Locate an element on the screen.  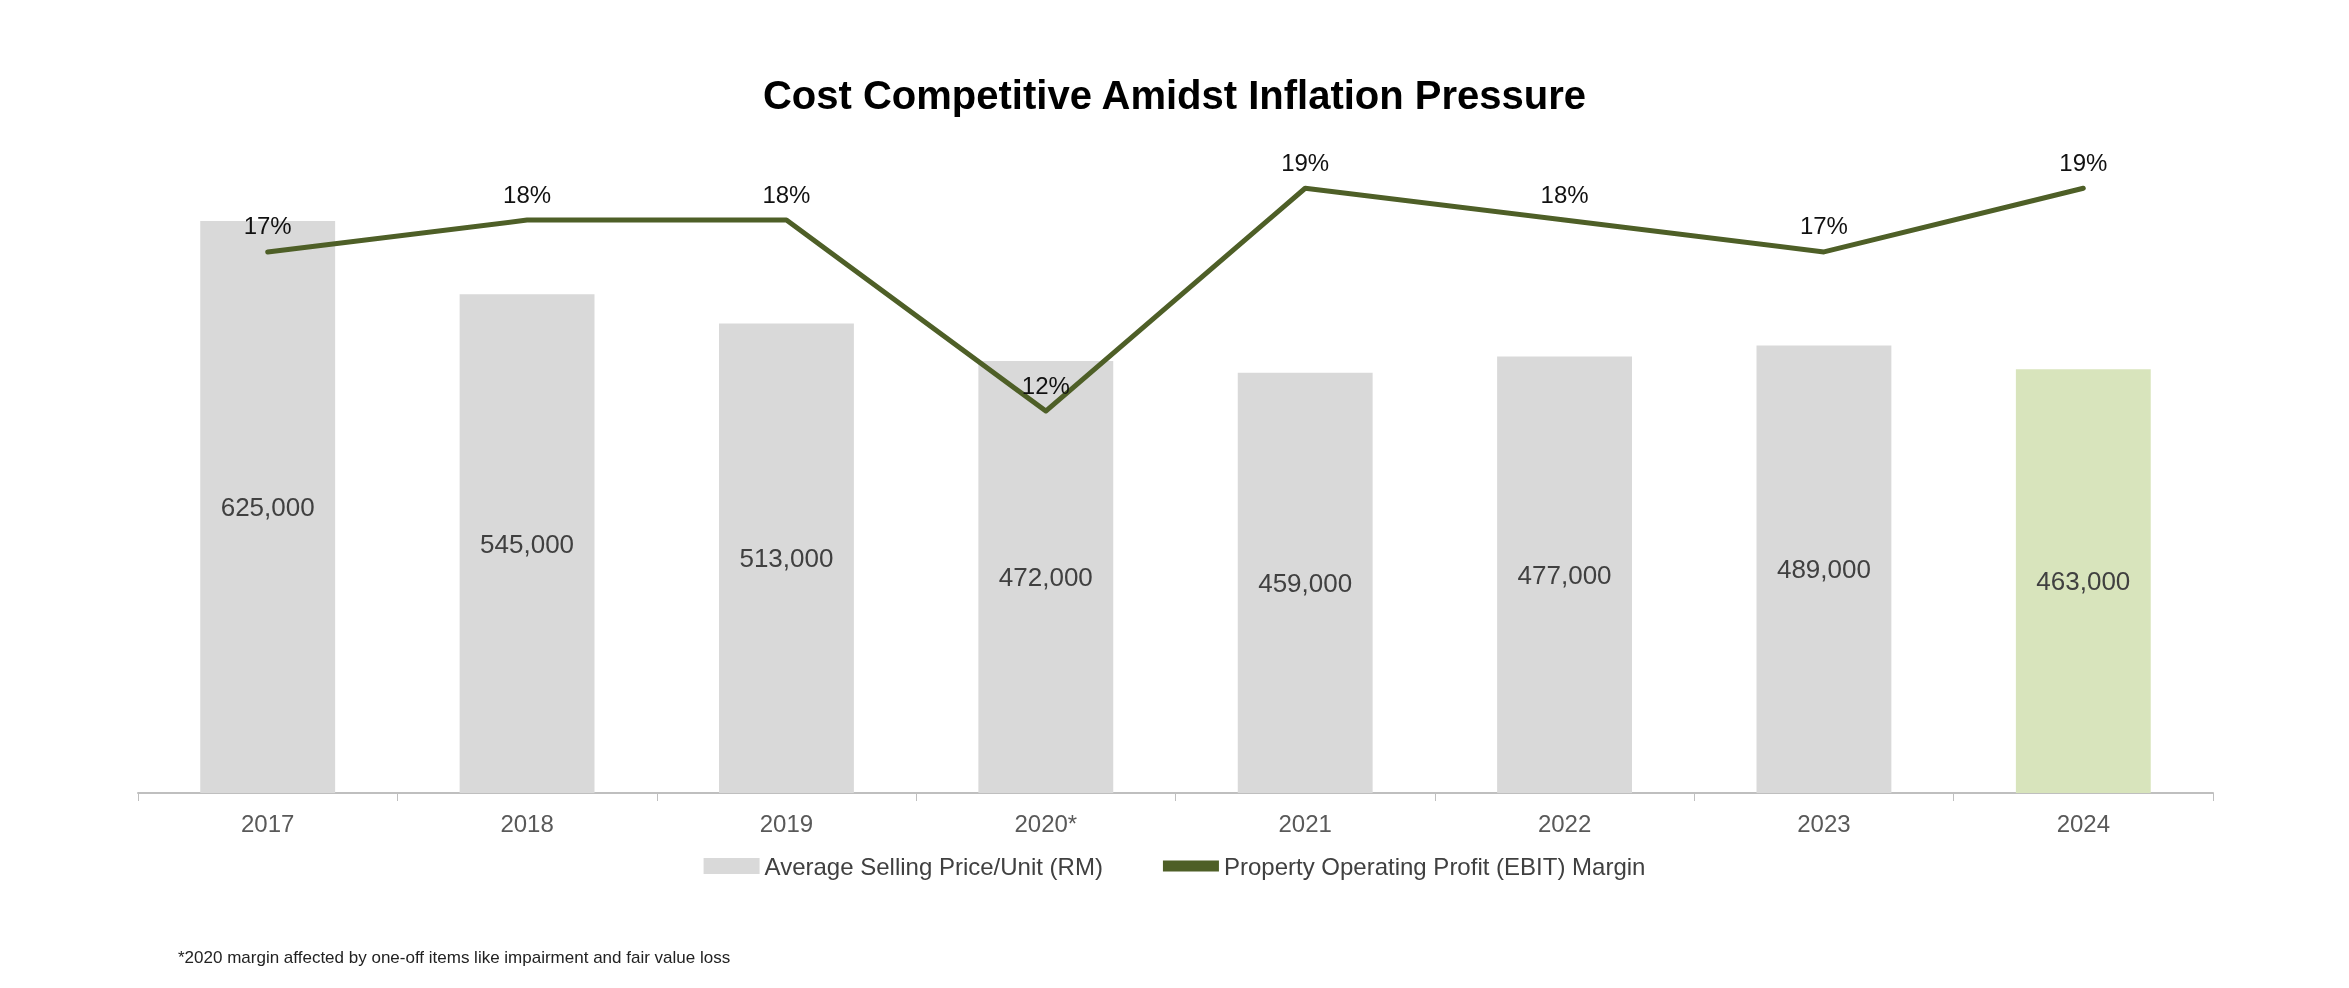
data-label: 463,000 is located at coordinates (2083, 581).